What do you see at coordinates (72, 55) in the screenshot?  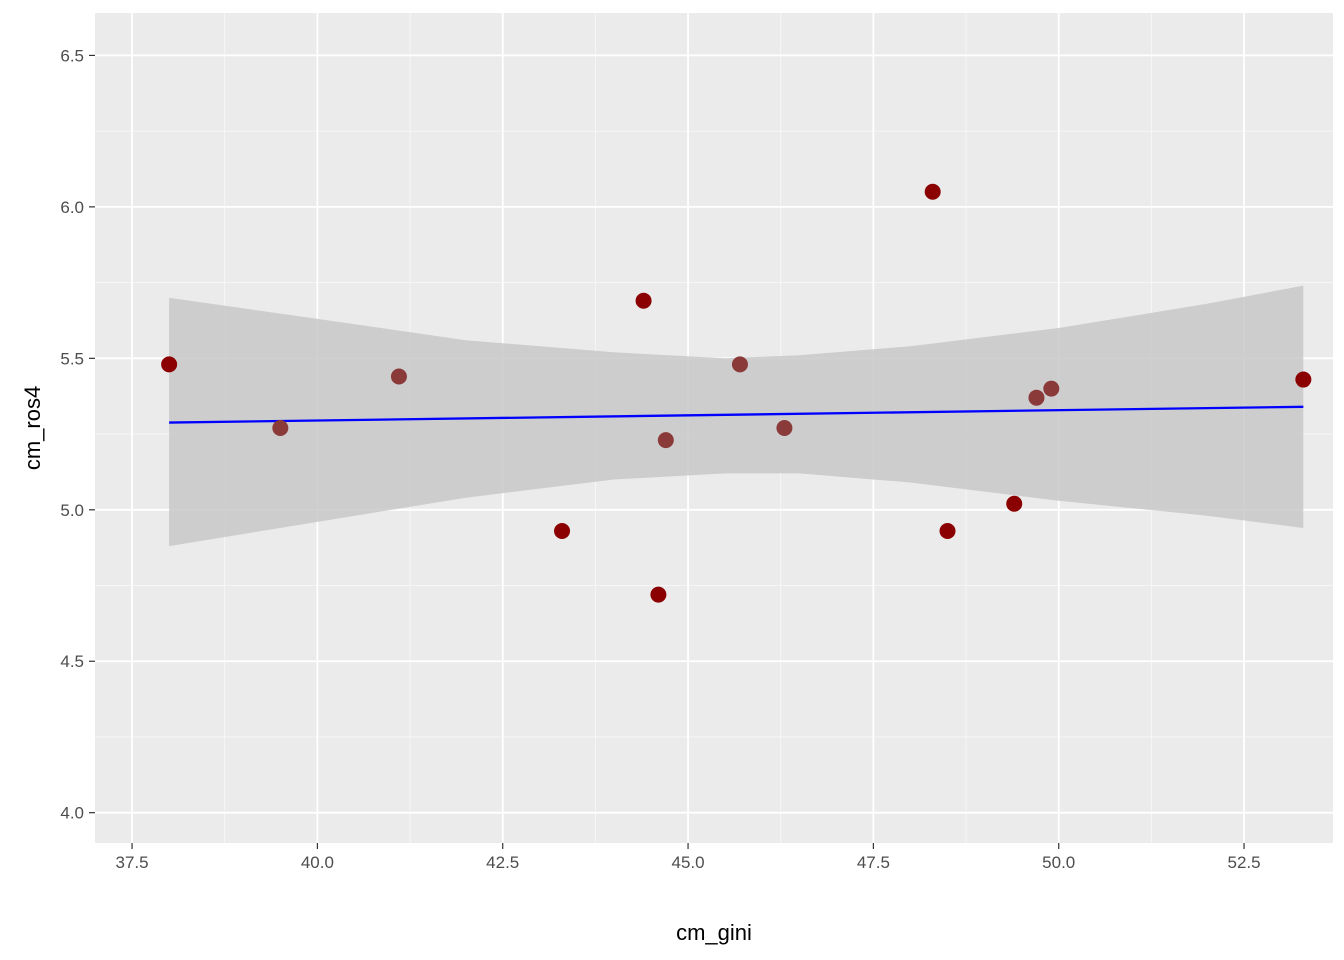 I see `y-tick-label: 6.5` at bounding box center [72, 55].